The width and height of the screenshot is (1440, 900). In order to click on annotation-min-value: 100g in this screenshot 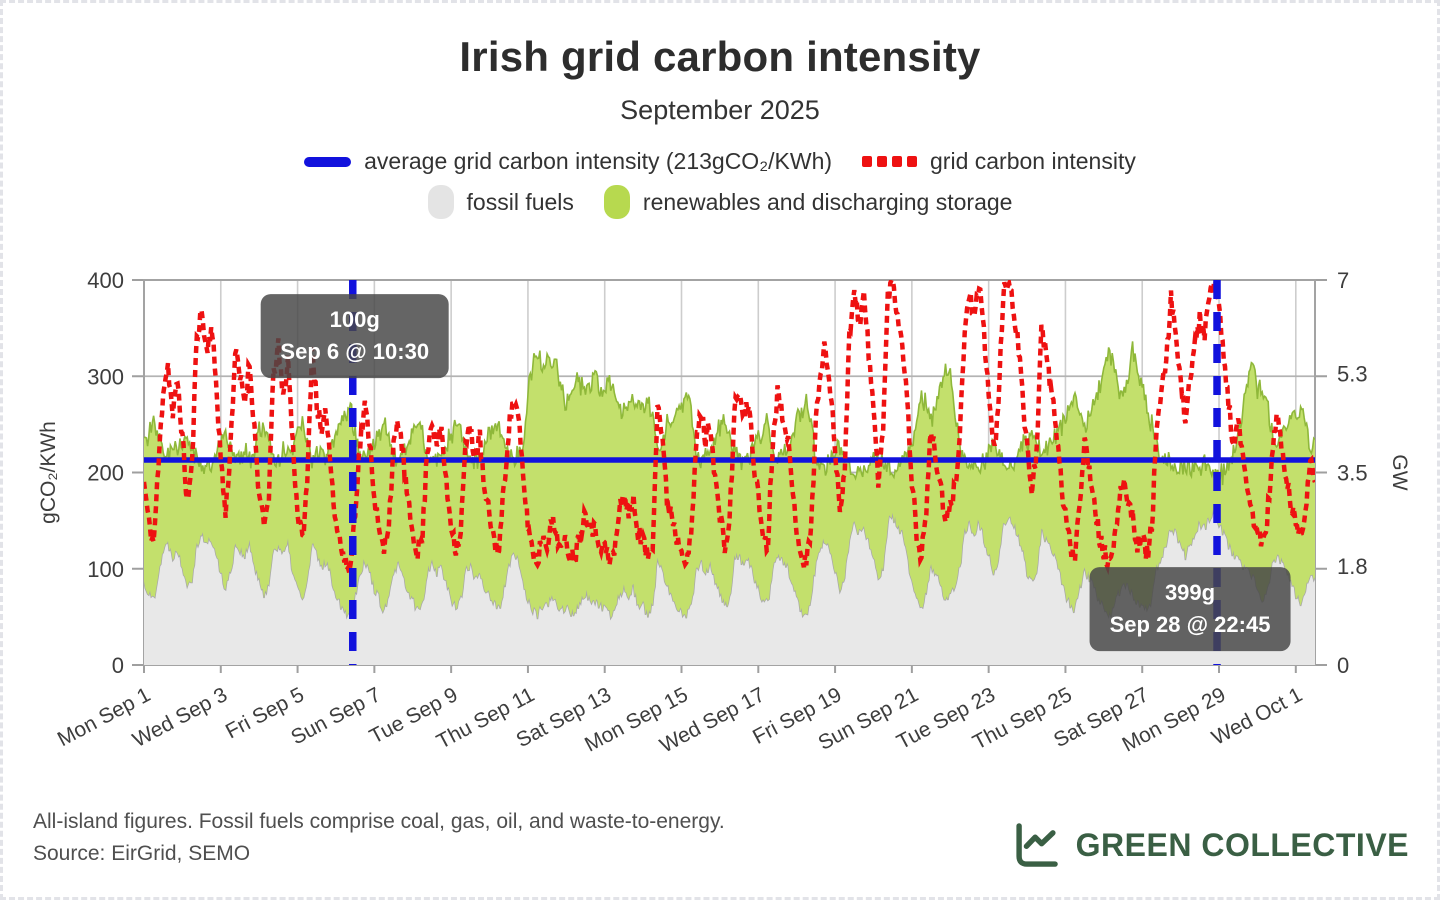, I will do `click(354, 320)`.